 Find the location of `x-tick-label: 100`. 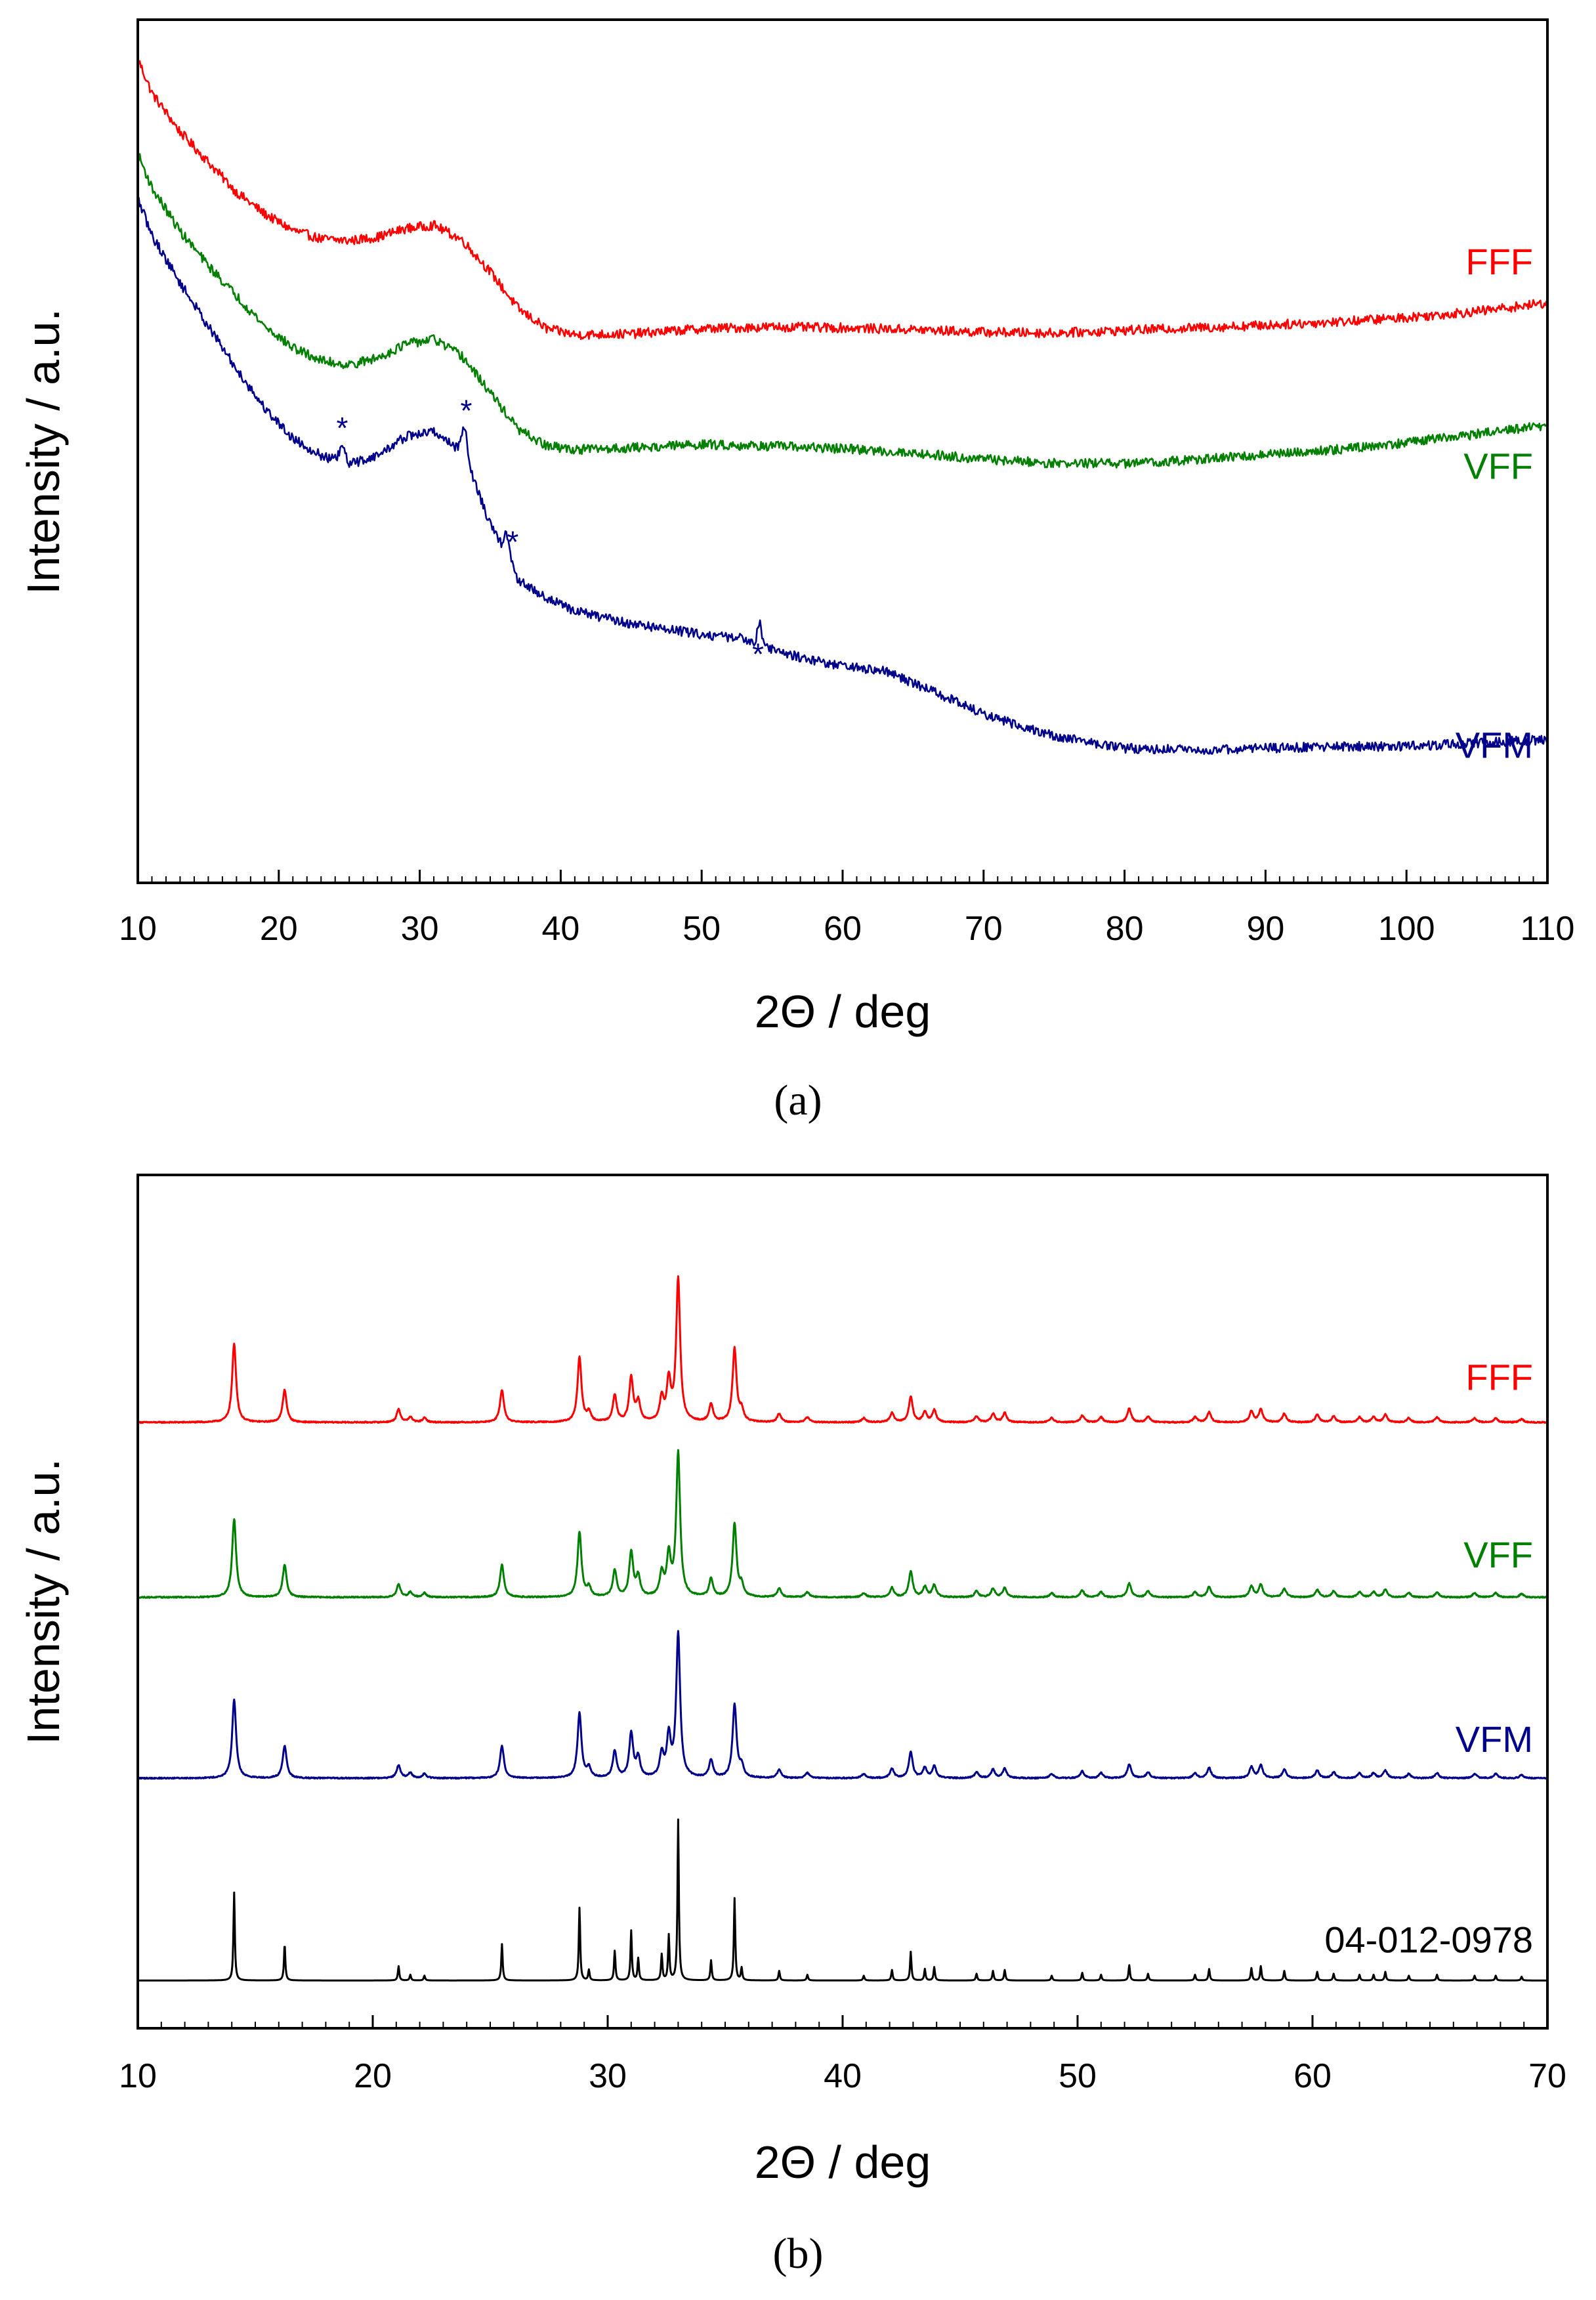

x-tick-label: 100 is located at coordinates (1406, 929).